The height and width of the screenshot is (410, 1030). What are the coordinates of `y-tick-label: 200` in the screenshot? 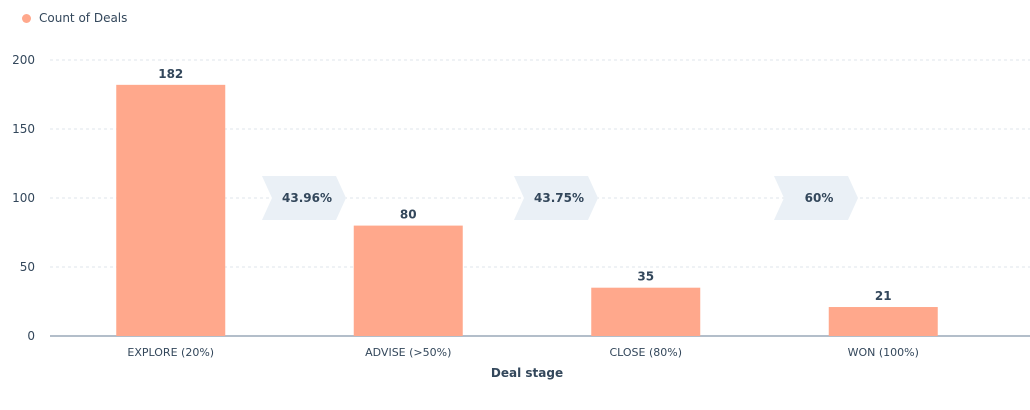 It's located at (23, 60).